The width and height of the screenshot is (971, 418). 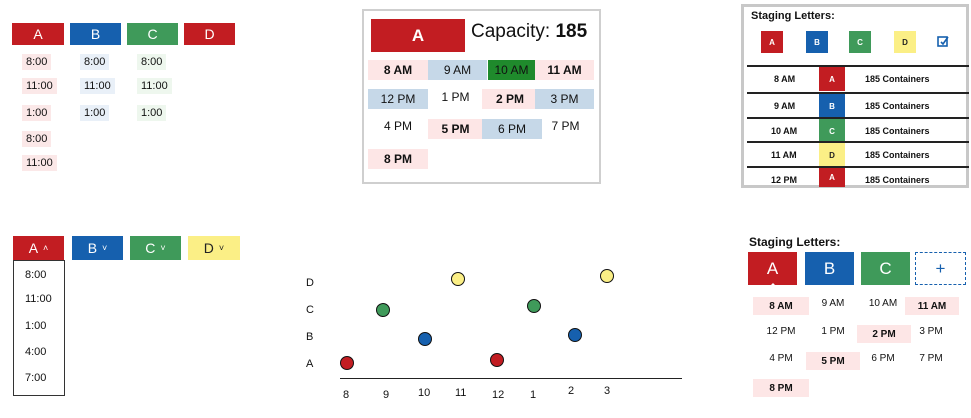 I want to click on slot-10am: 10 AM, so click(x=511, y=70).